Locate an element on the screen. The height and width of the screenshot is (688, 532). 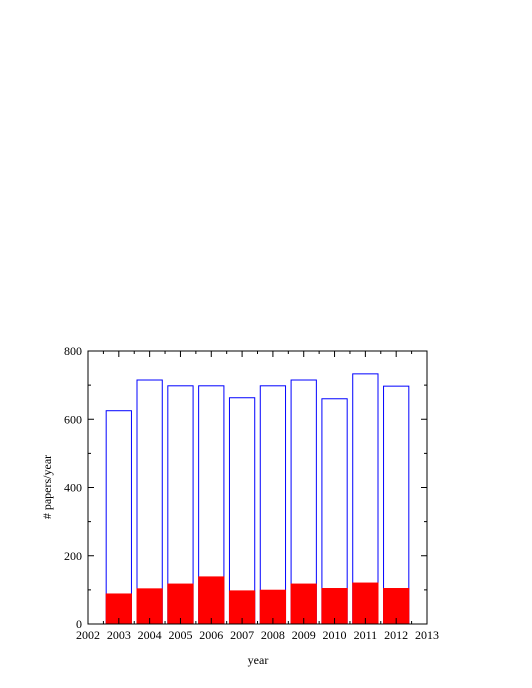
bar-series-1-2010 is located at coordinates (334, 511).